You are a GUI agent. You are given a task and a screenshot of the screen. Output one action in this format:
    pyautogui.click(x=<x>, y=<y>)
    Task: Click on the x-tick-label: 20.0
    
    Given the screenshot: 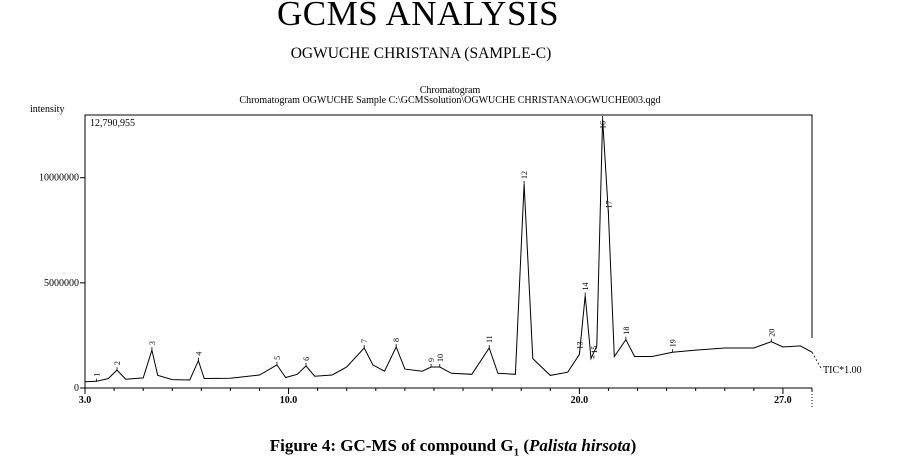 What is the action you would take?
    pyautogui.click(x=580, y=400)
    